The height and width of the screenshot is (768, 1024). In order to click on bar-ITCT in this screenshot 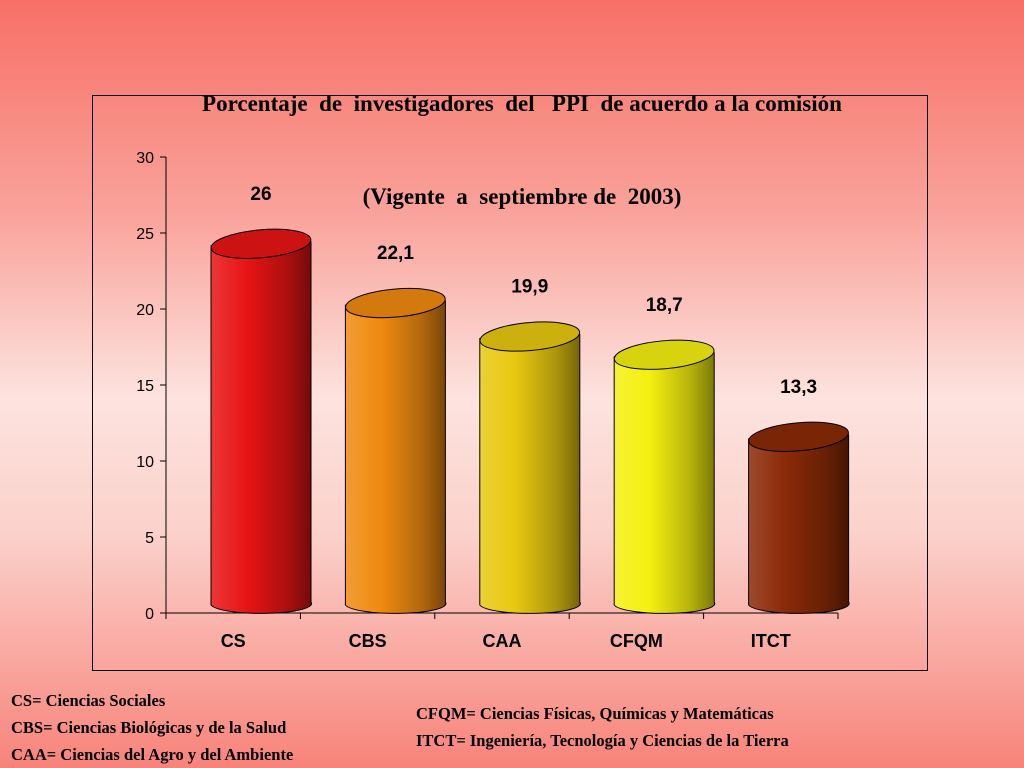, I will do `click(799, 524)`.